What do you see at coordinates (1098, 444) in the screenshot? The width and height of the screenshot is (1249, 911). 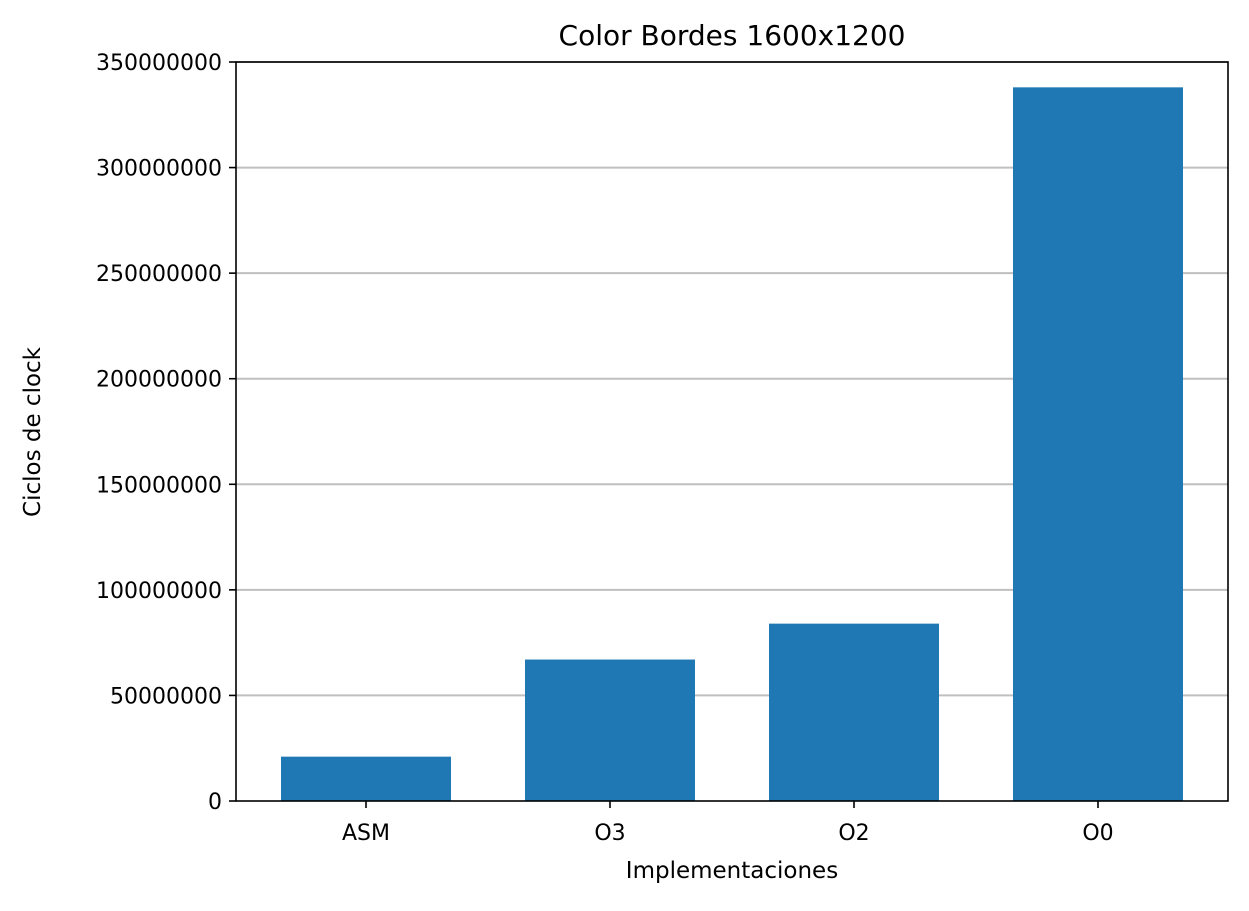 I see `bar-o0` at bounding box center [1098, 444].